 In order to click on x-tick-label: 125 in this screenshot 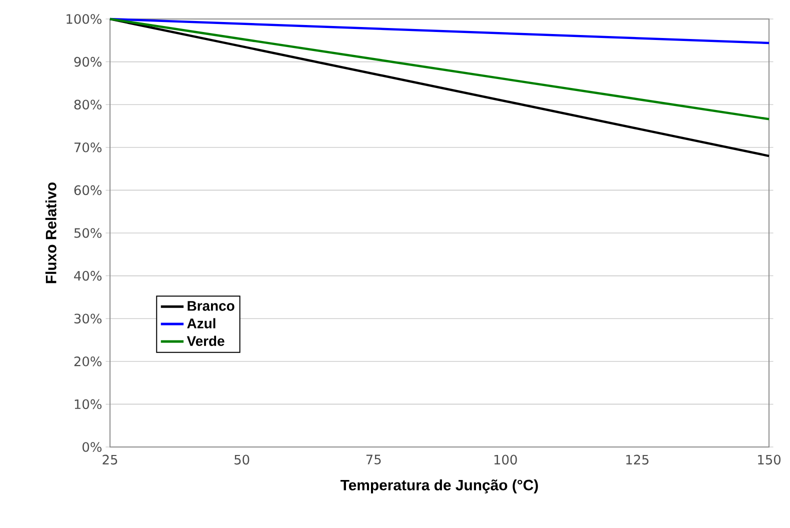, I will do `click(637, 459)`.